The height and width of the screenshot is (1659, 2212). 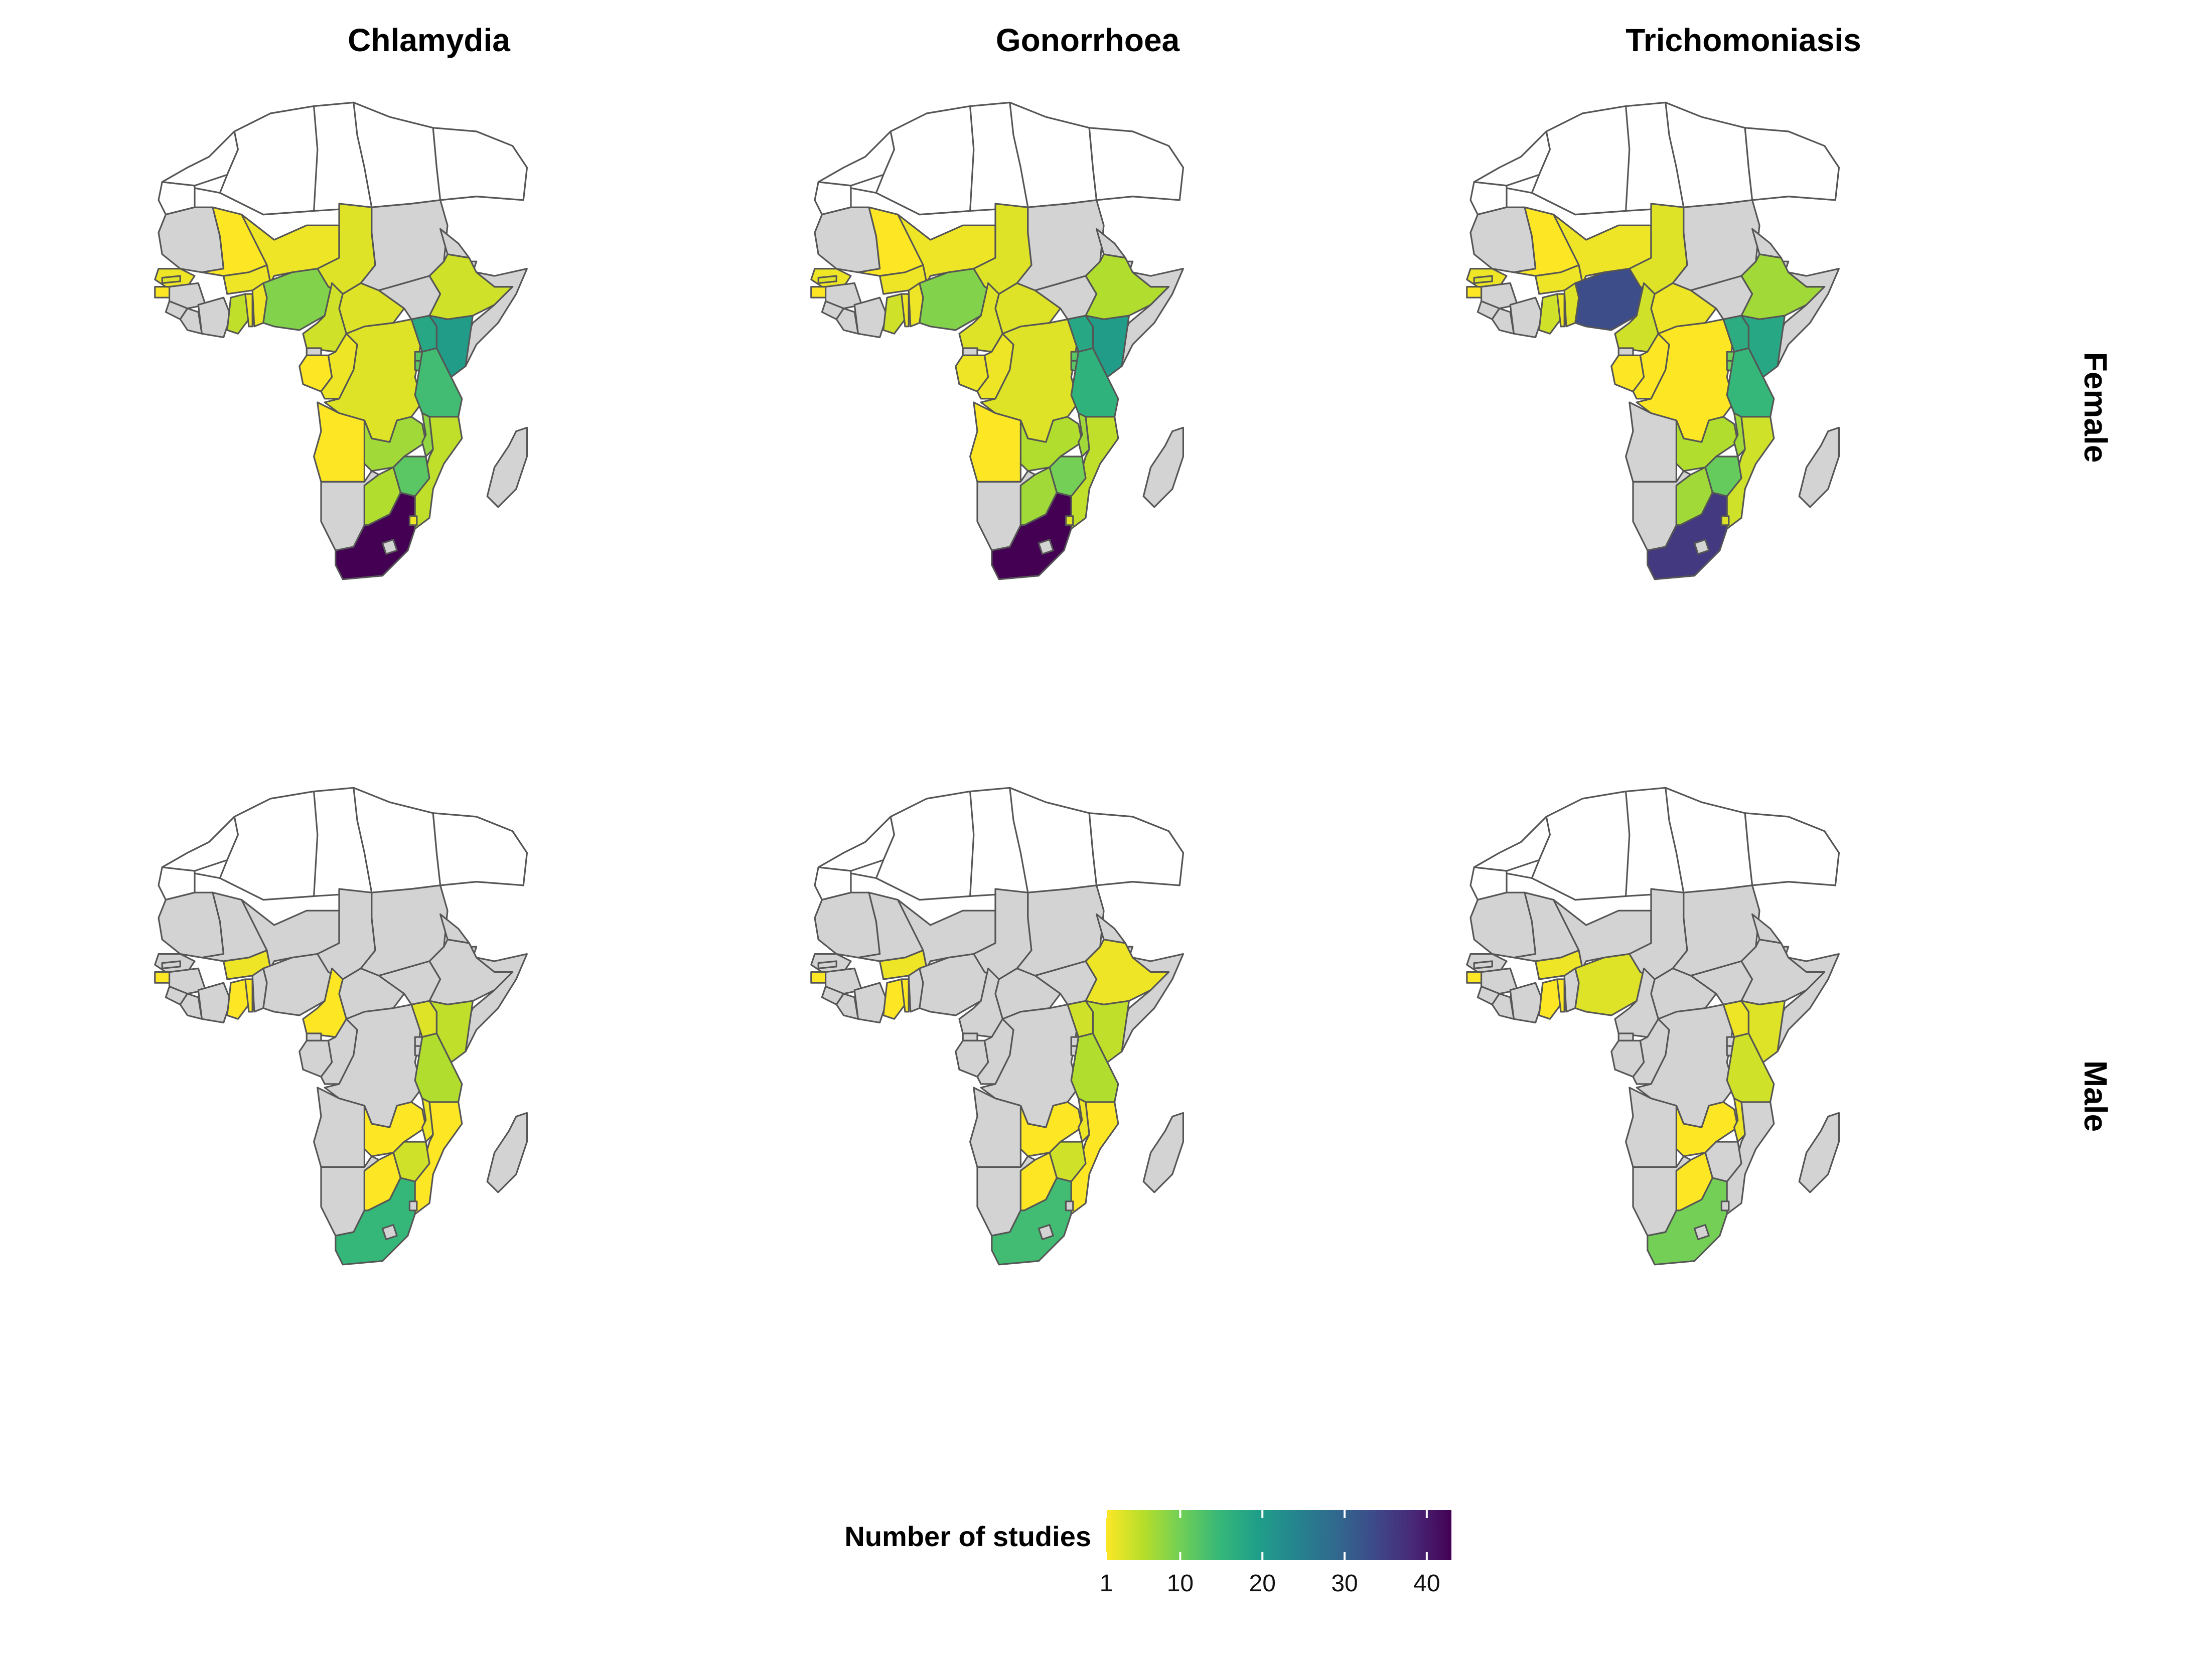 I want to click on legend-tick-label: 40, so click(x=1426, y=1583).